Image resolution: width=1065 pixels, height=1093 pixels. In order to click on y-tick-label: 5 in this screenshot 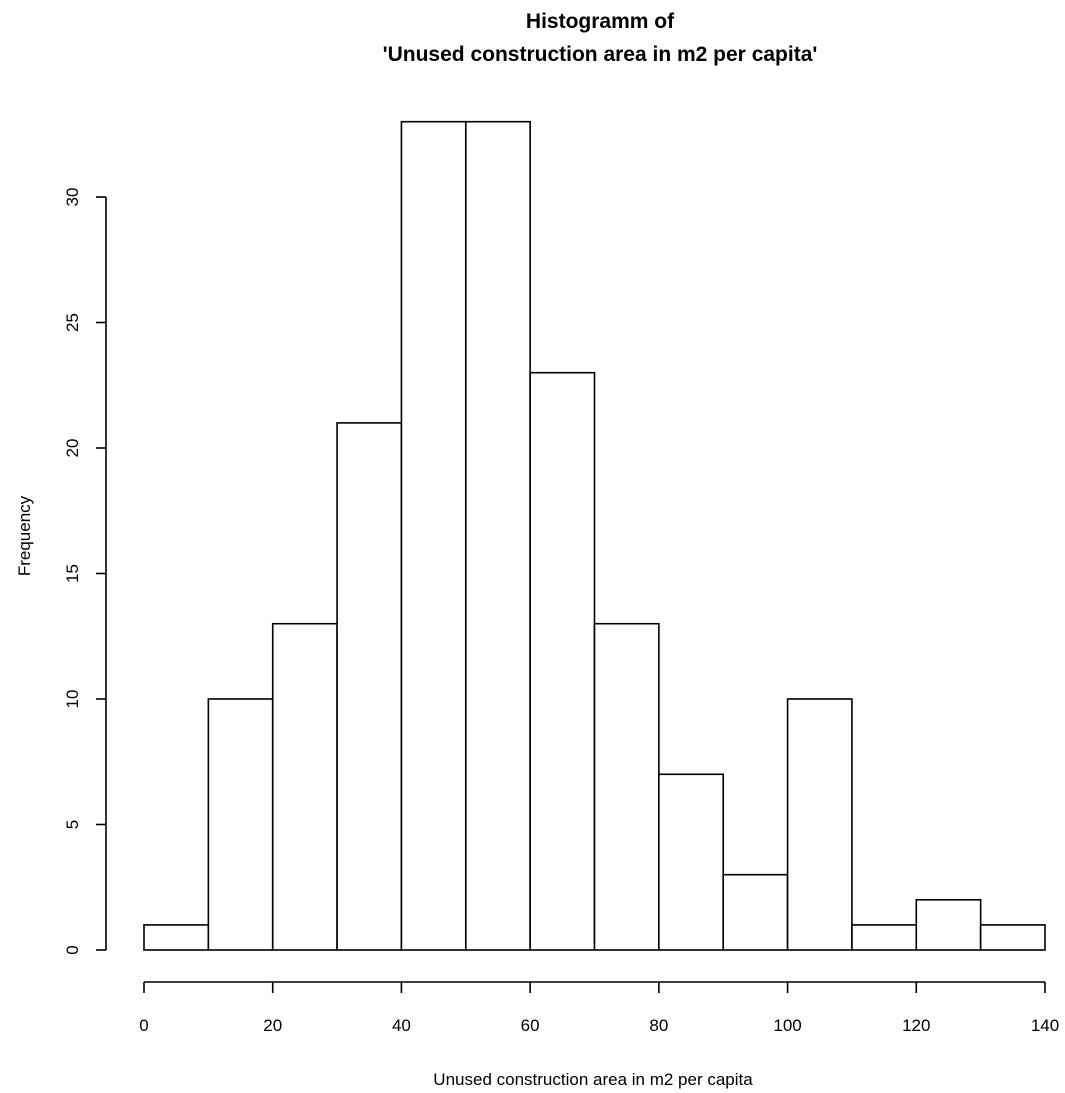, I will do `click(72, 824)`.